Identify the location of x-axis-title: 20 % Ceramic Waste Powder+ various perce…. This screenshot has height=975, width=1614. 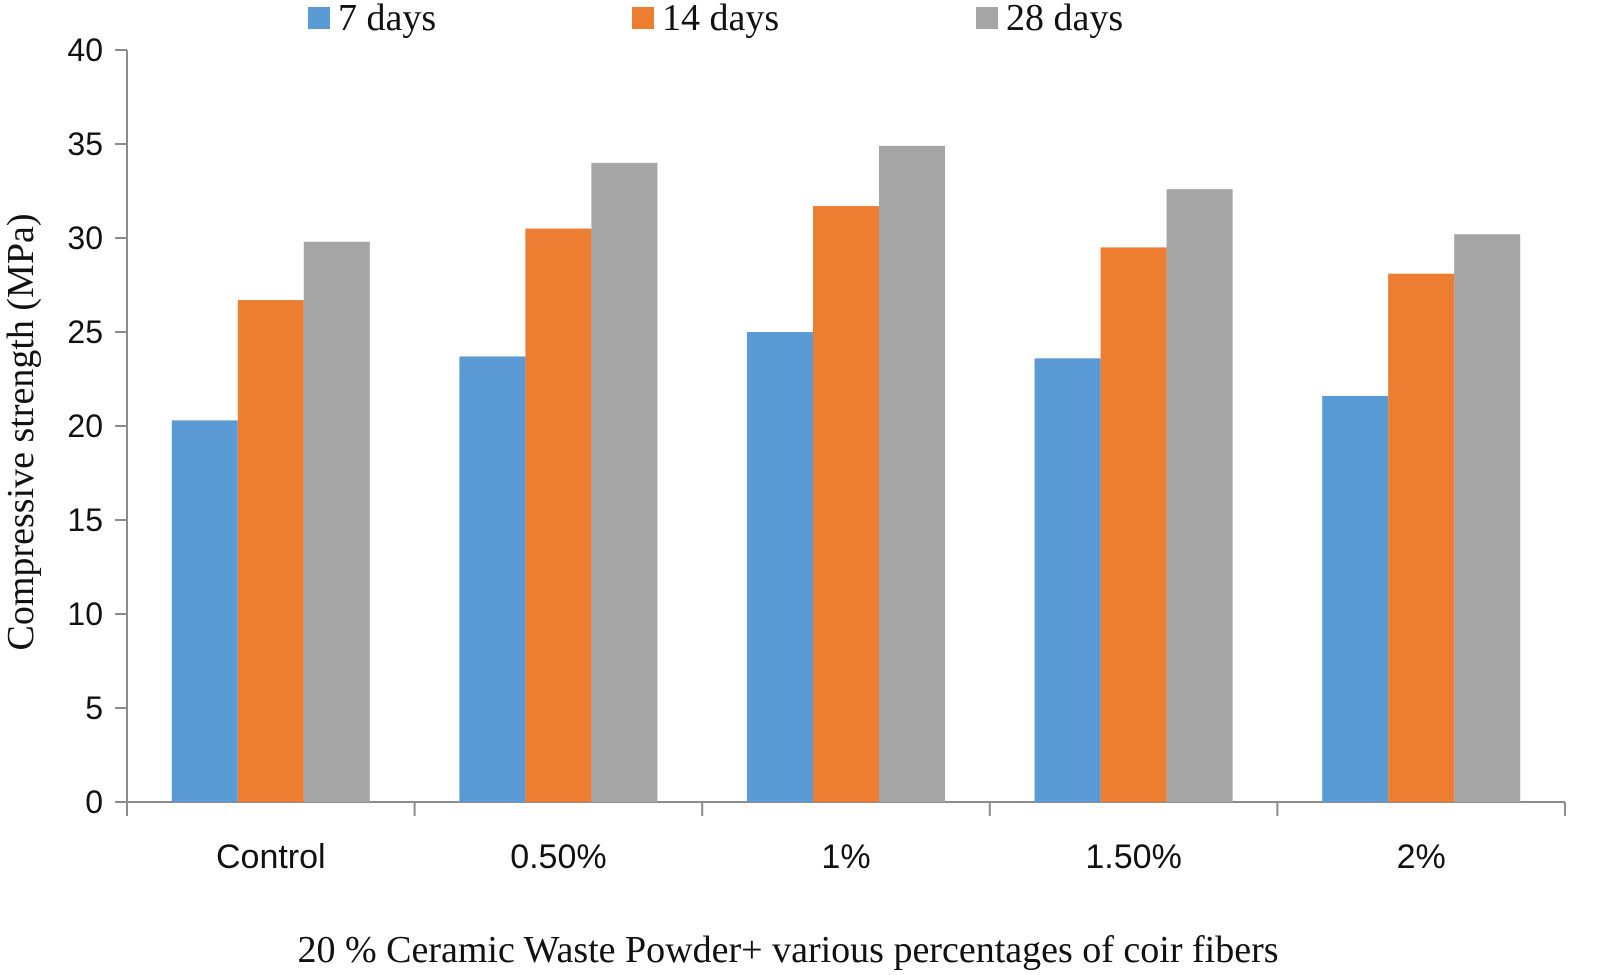
(787, 950).